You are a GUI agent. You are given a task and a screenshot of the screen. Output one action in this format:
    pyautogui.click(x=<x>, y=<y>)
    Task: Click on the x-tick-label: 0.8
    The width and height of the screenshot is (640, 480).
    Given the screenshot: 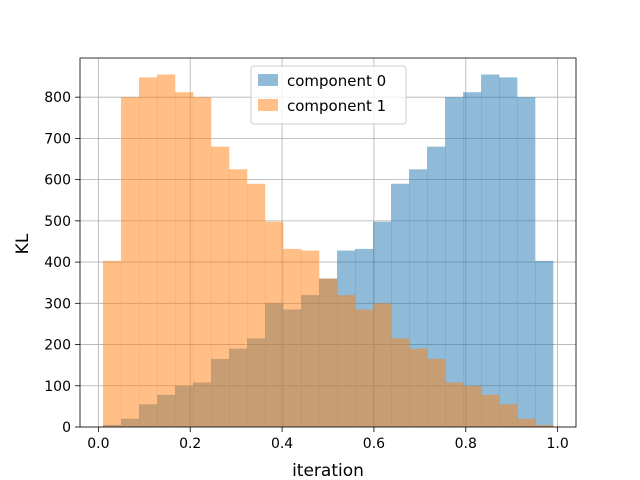 What is the action you would take?
    pyautogui.click(x=466, y=444)
    